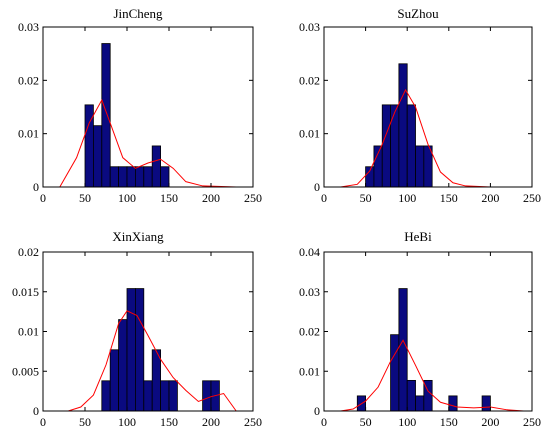  What do you see at coordinates (418, 13) in the screenshot?
I see `subplot-title: SuZhou` at bounding box center [418, 13].